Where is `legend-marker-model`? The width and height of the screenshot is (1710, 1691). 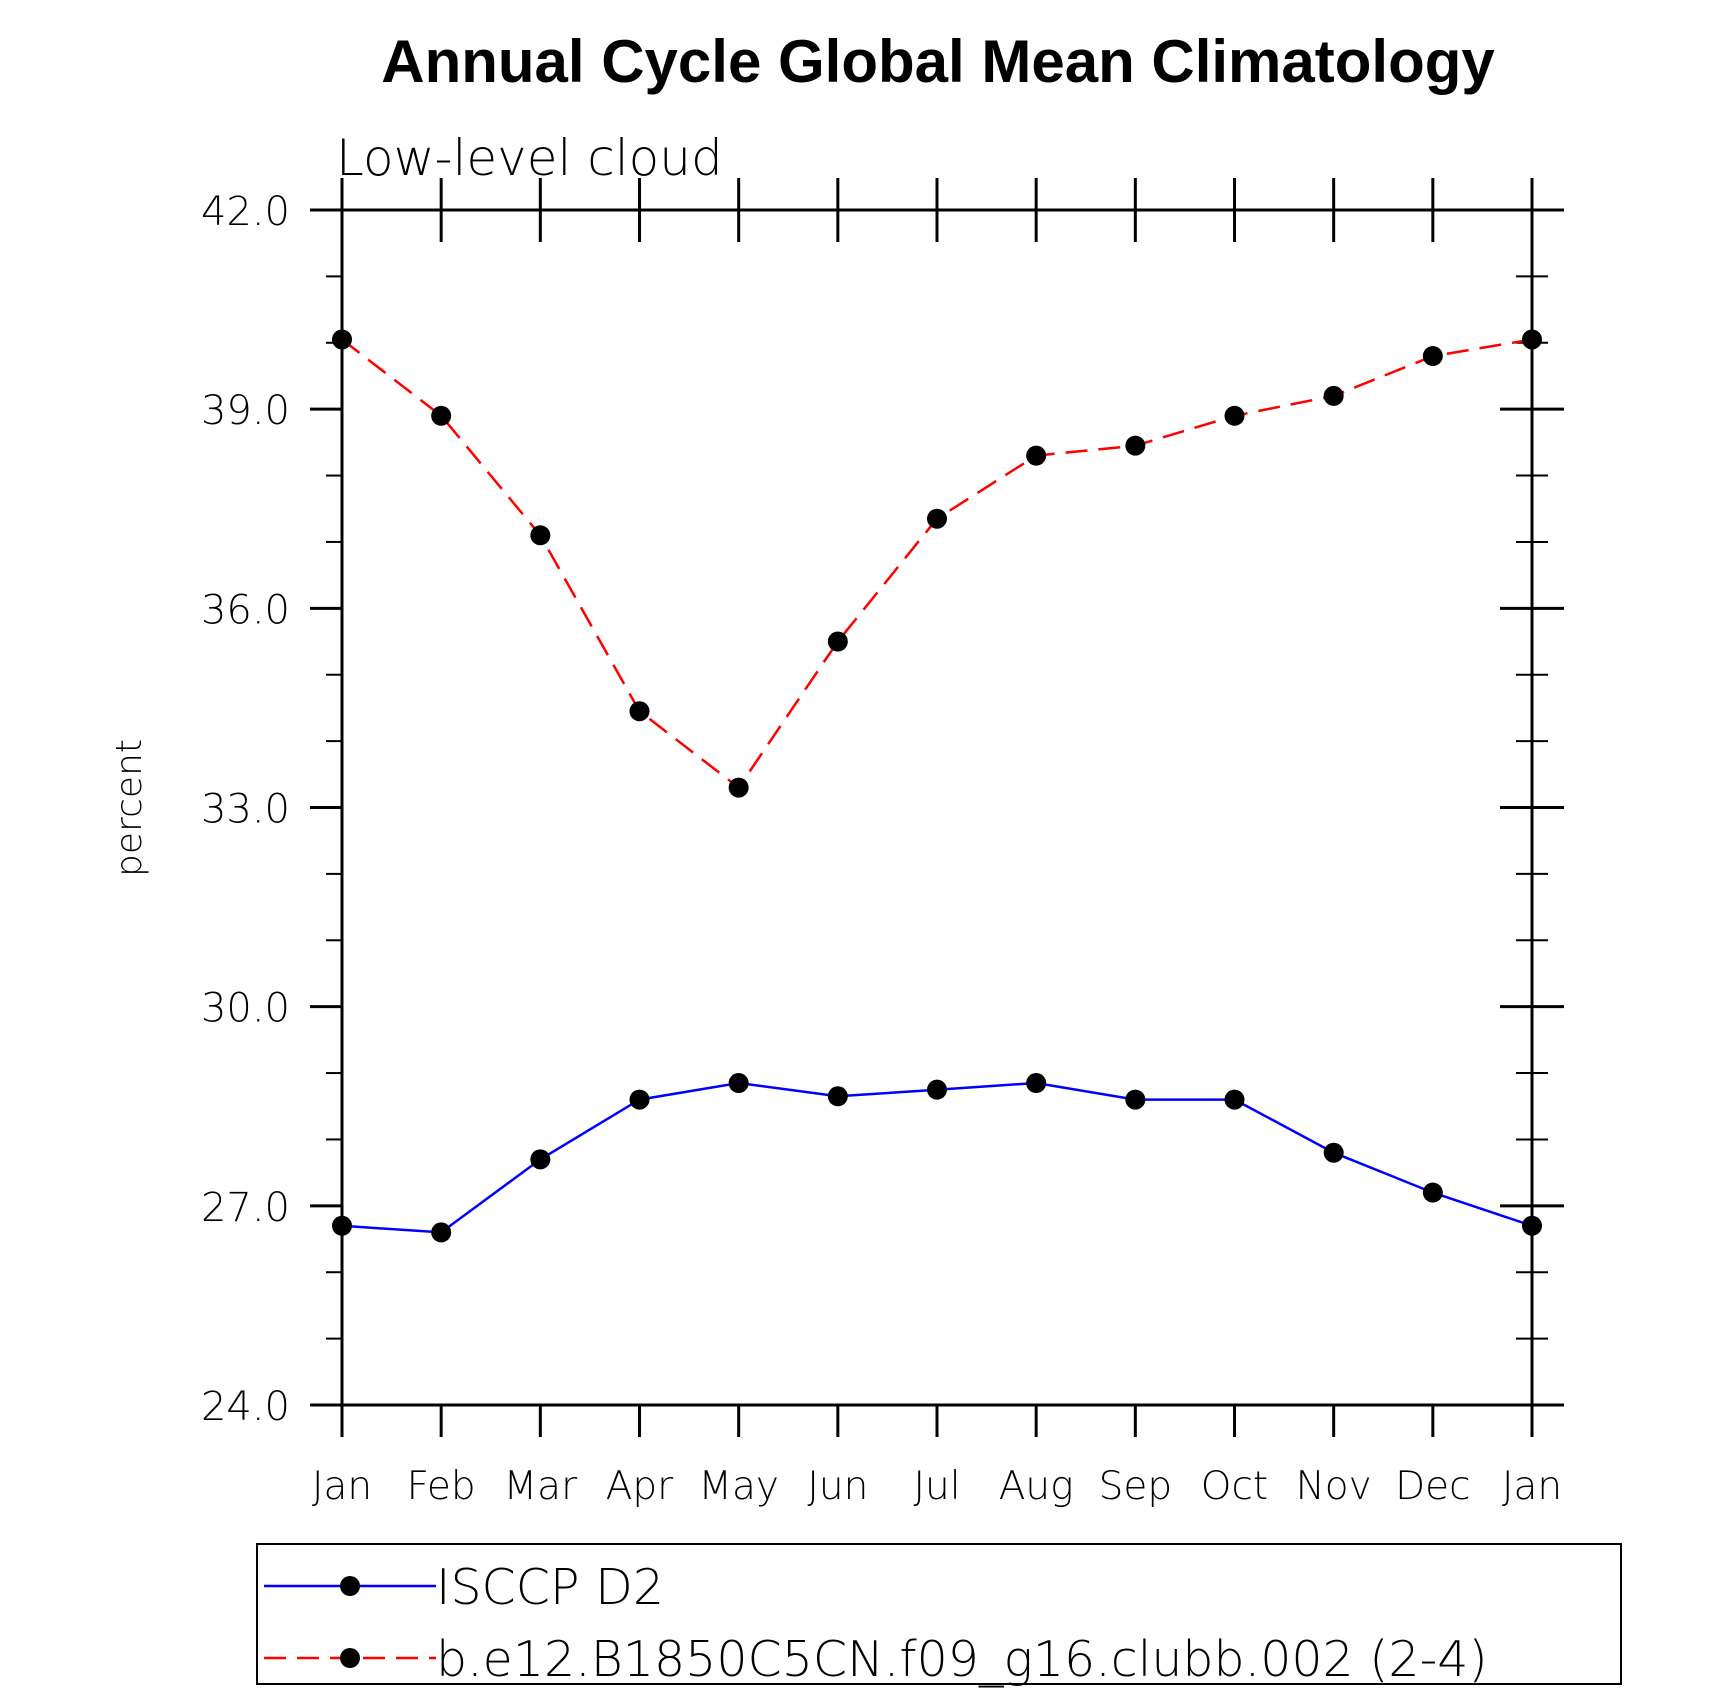 legend-marker-model is located at coordinates (350, 1658).